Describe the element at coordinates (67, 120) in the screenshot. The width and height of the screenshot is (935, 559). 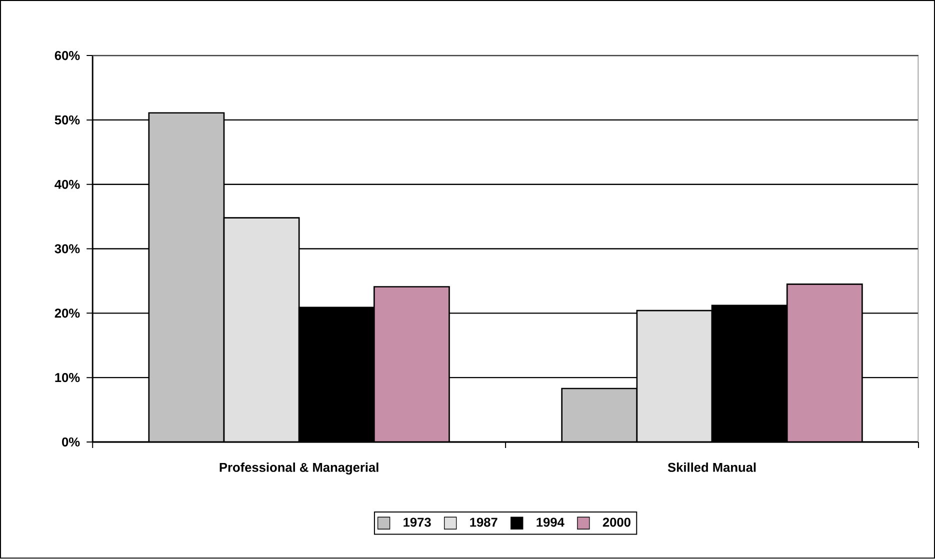
I see `y-tick-label: 50%` at that location.